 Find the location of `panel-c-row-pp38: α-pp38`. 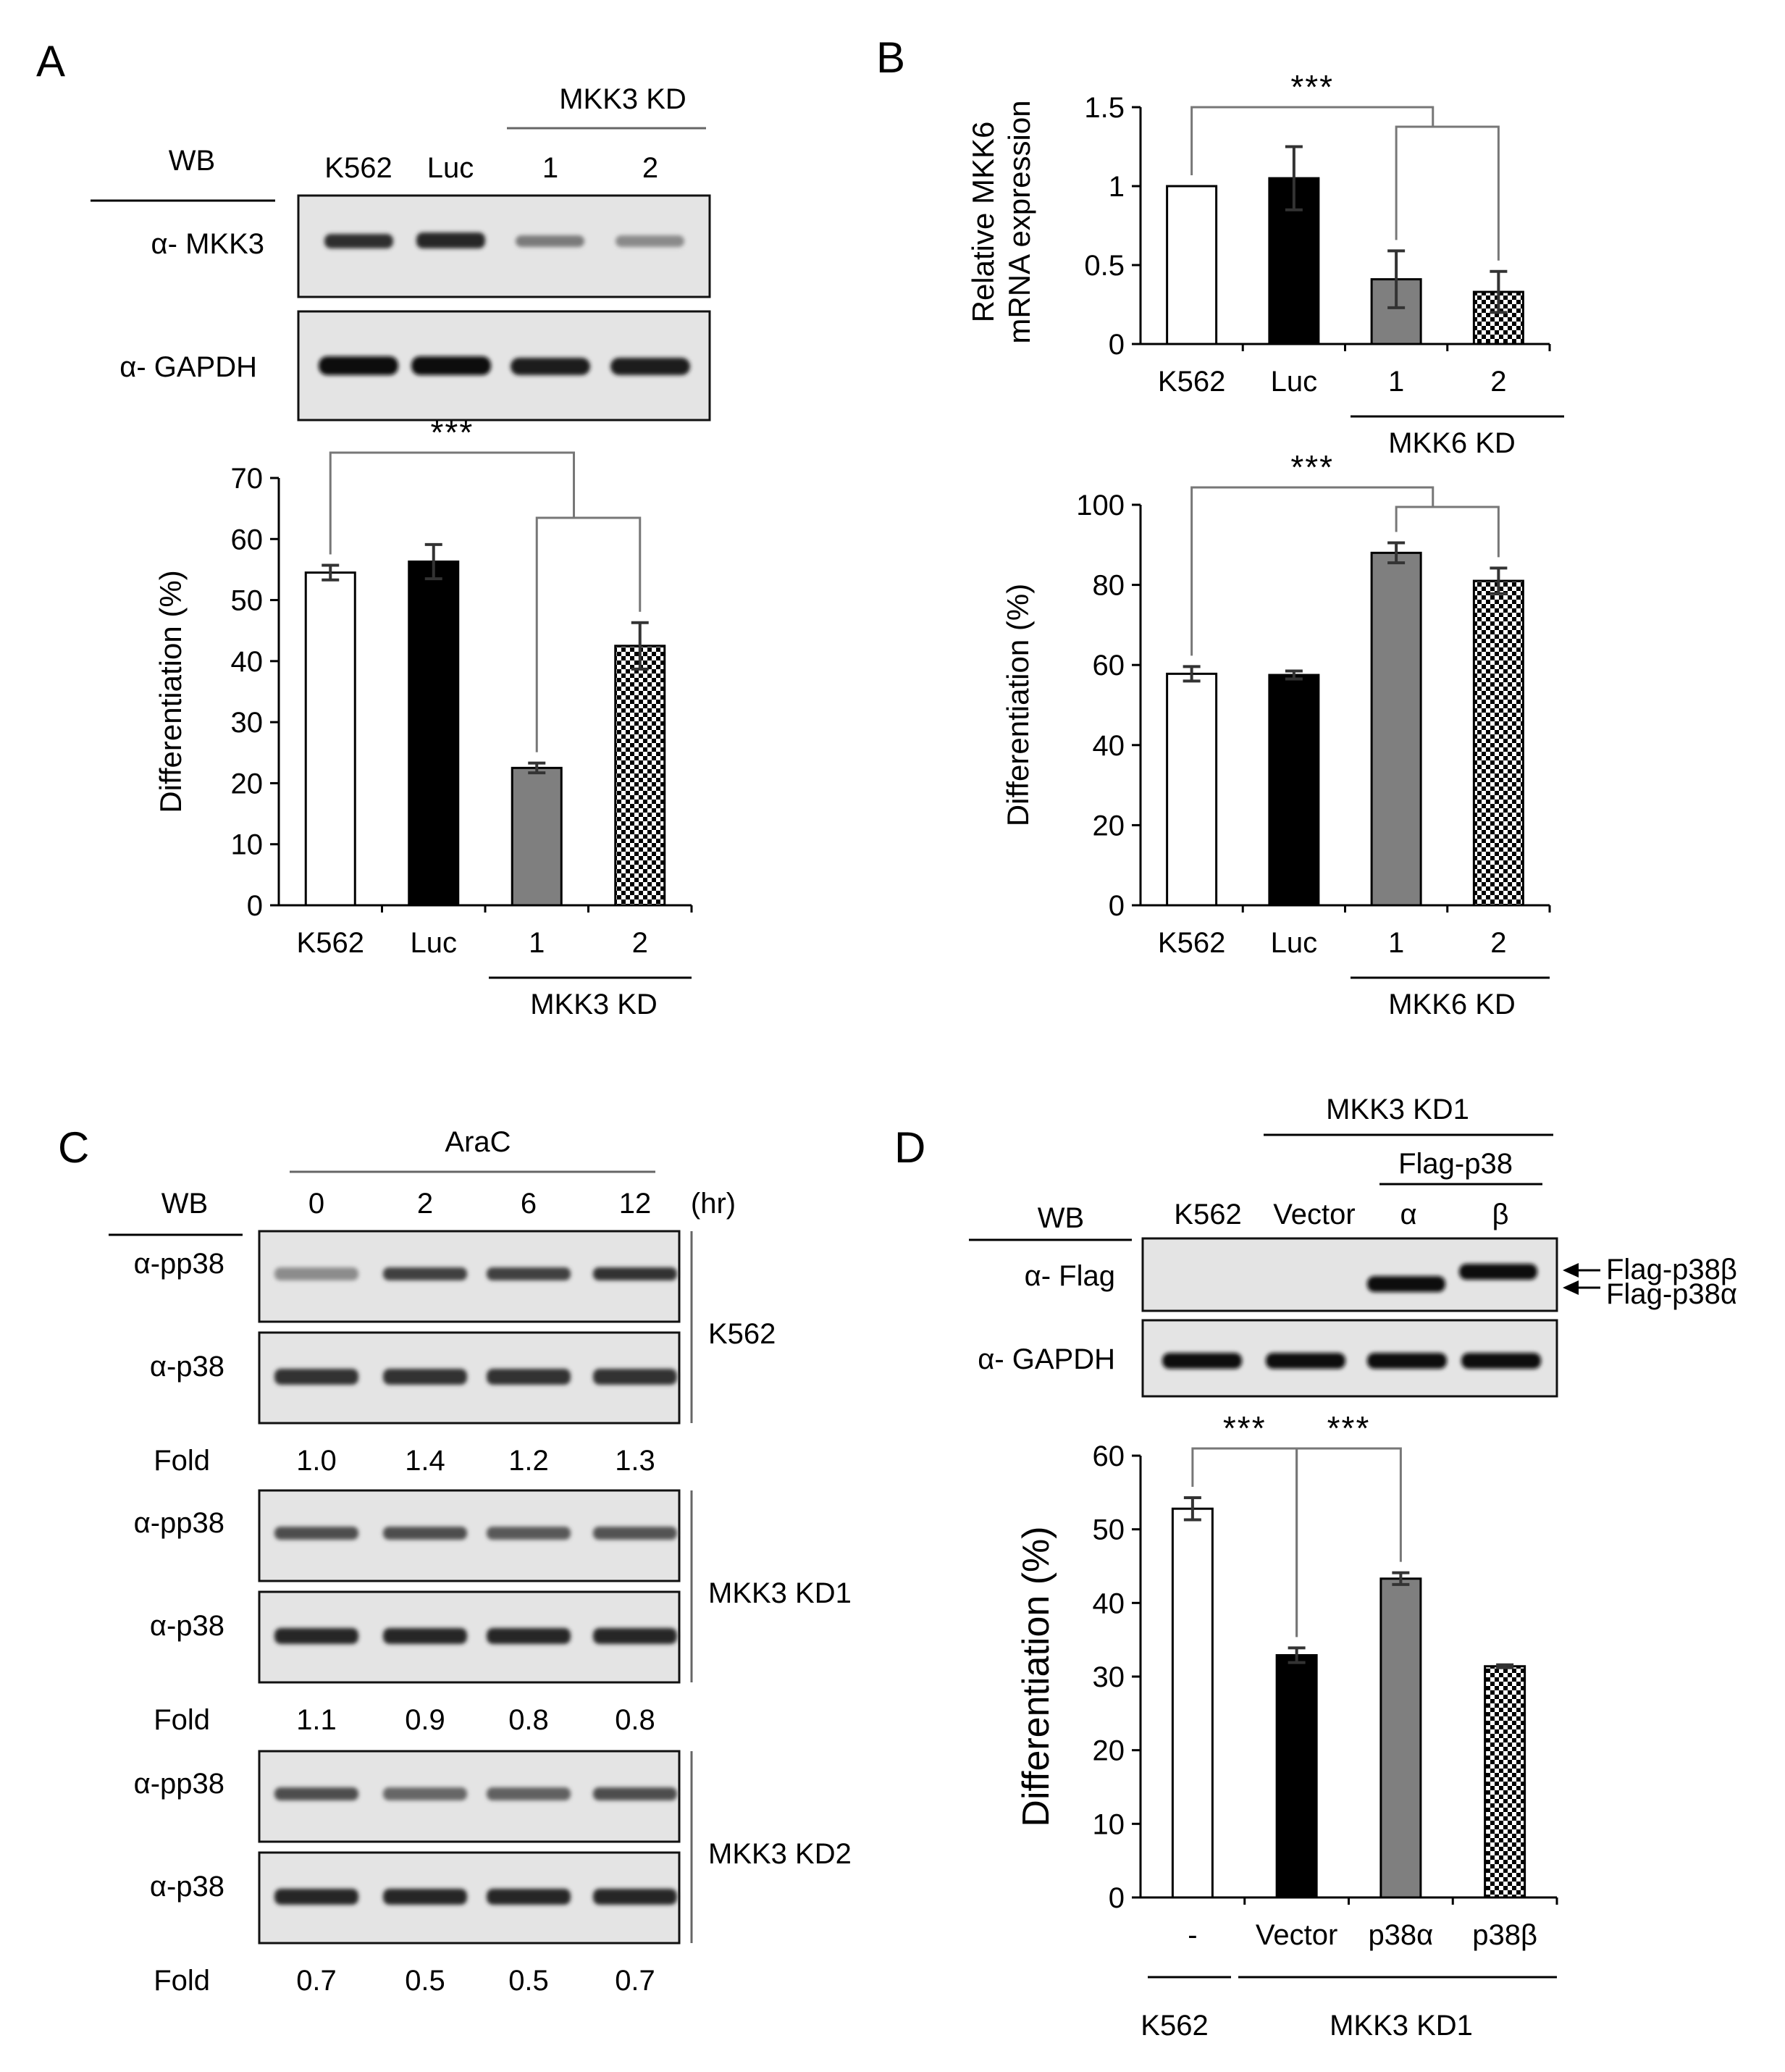

panel-c-row-pp38: α-pp38 is located at coordinates (179, 1523).